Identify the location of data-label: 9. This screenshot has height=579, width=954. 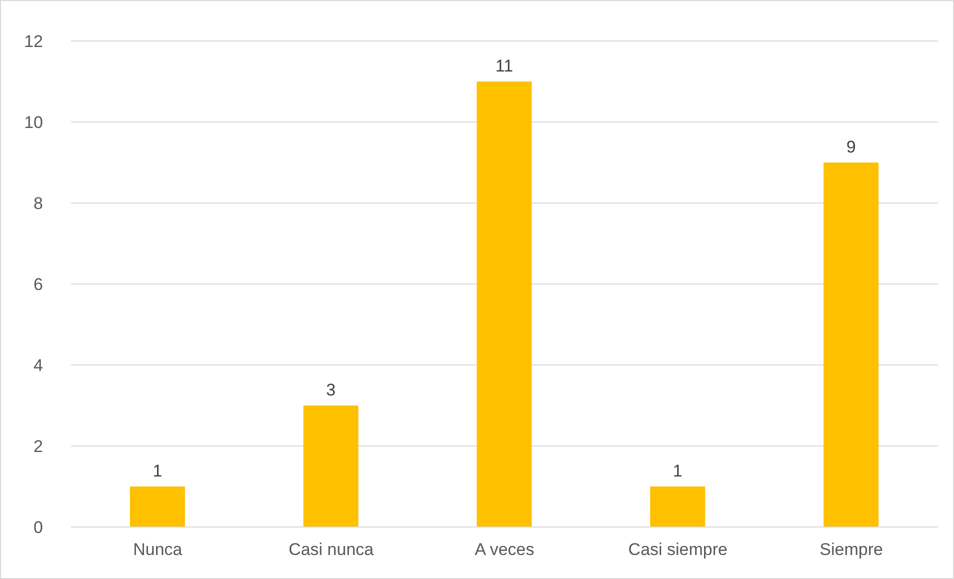
(851, 147).